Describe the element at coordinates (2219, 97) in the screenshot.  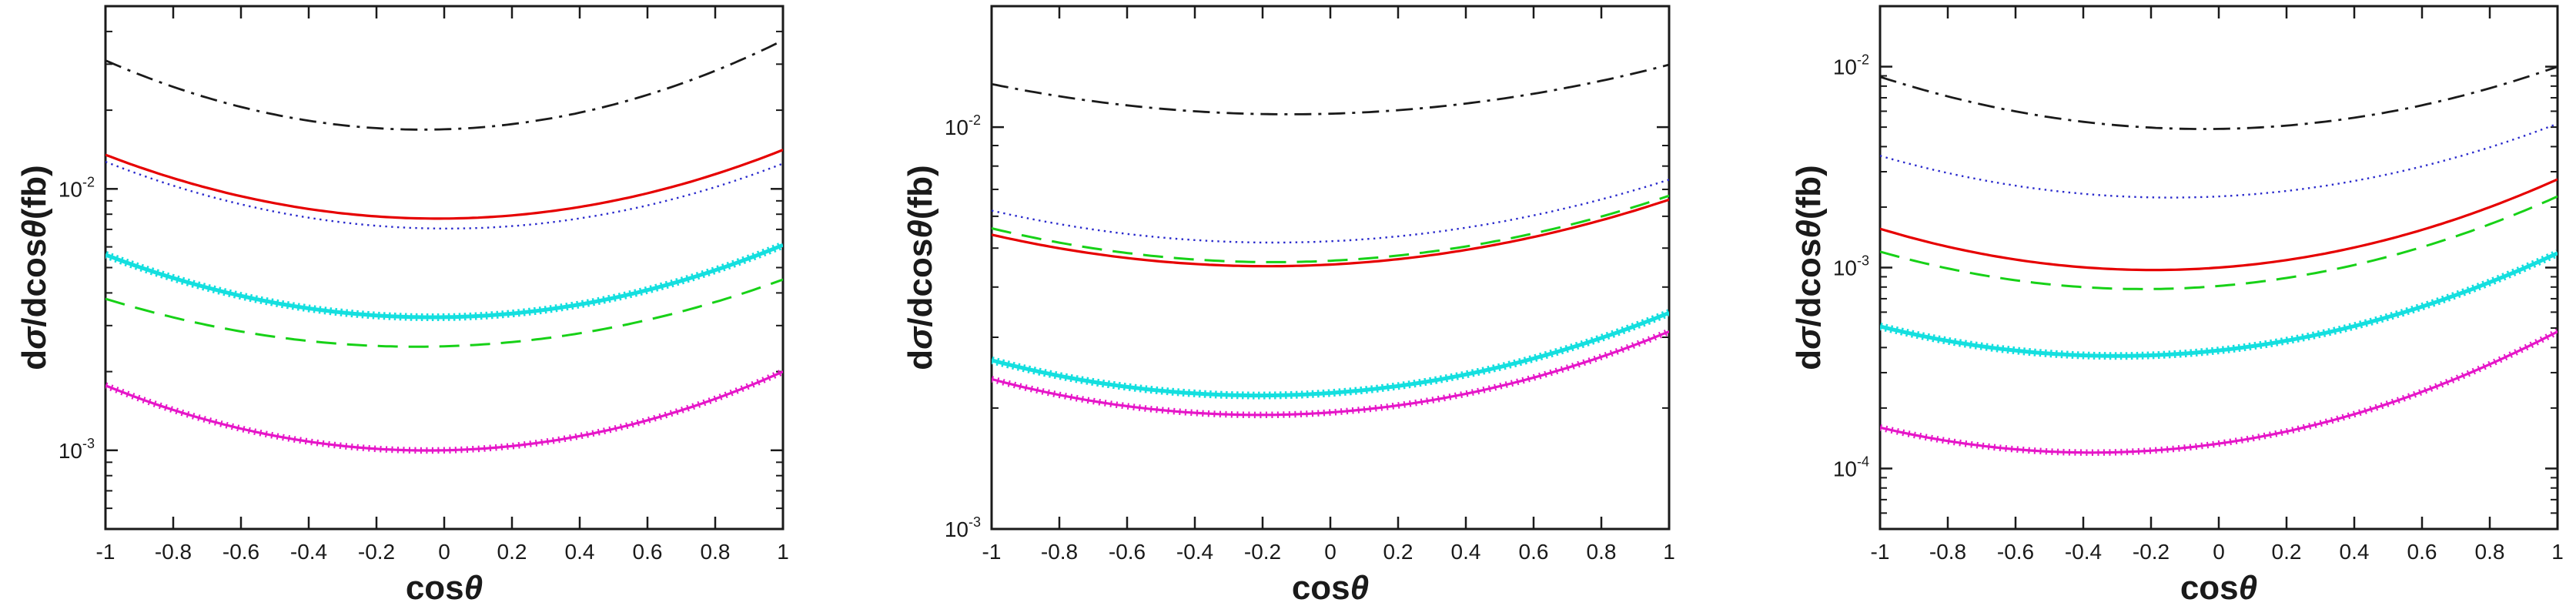
I see `right-black-dashdot` at that location.